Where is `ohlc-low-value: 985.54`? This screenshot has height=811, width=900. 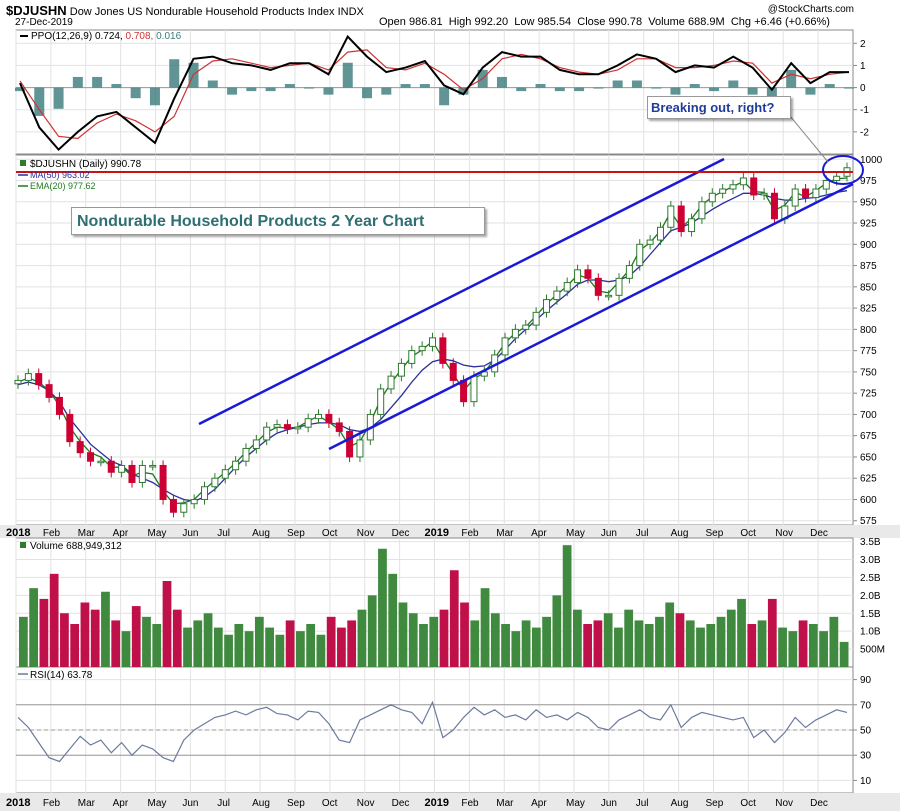
ohlc-low-value: 985.54 is located at coordinates (554, 22).